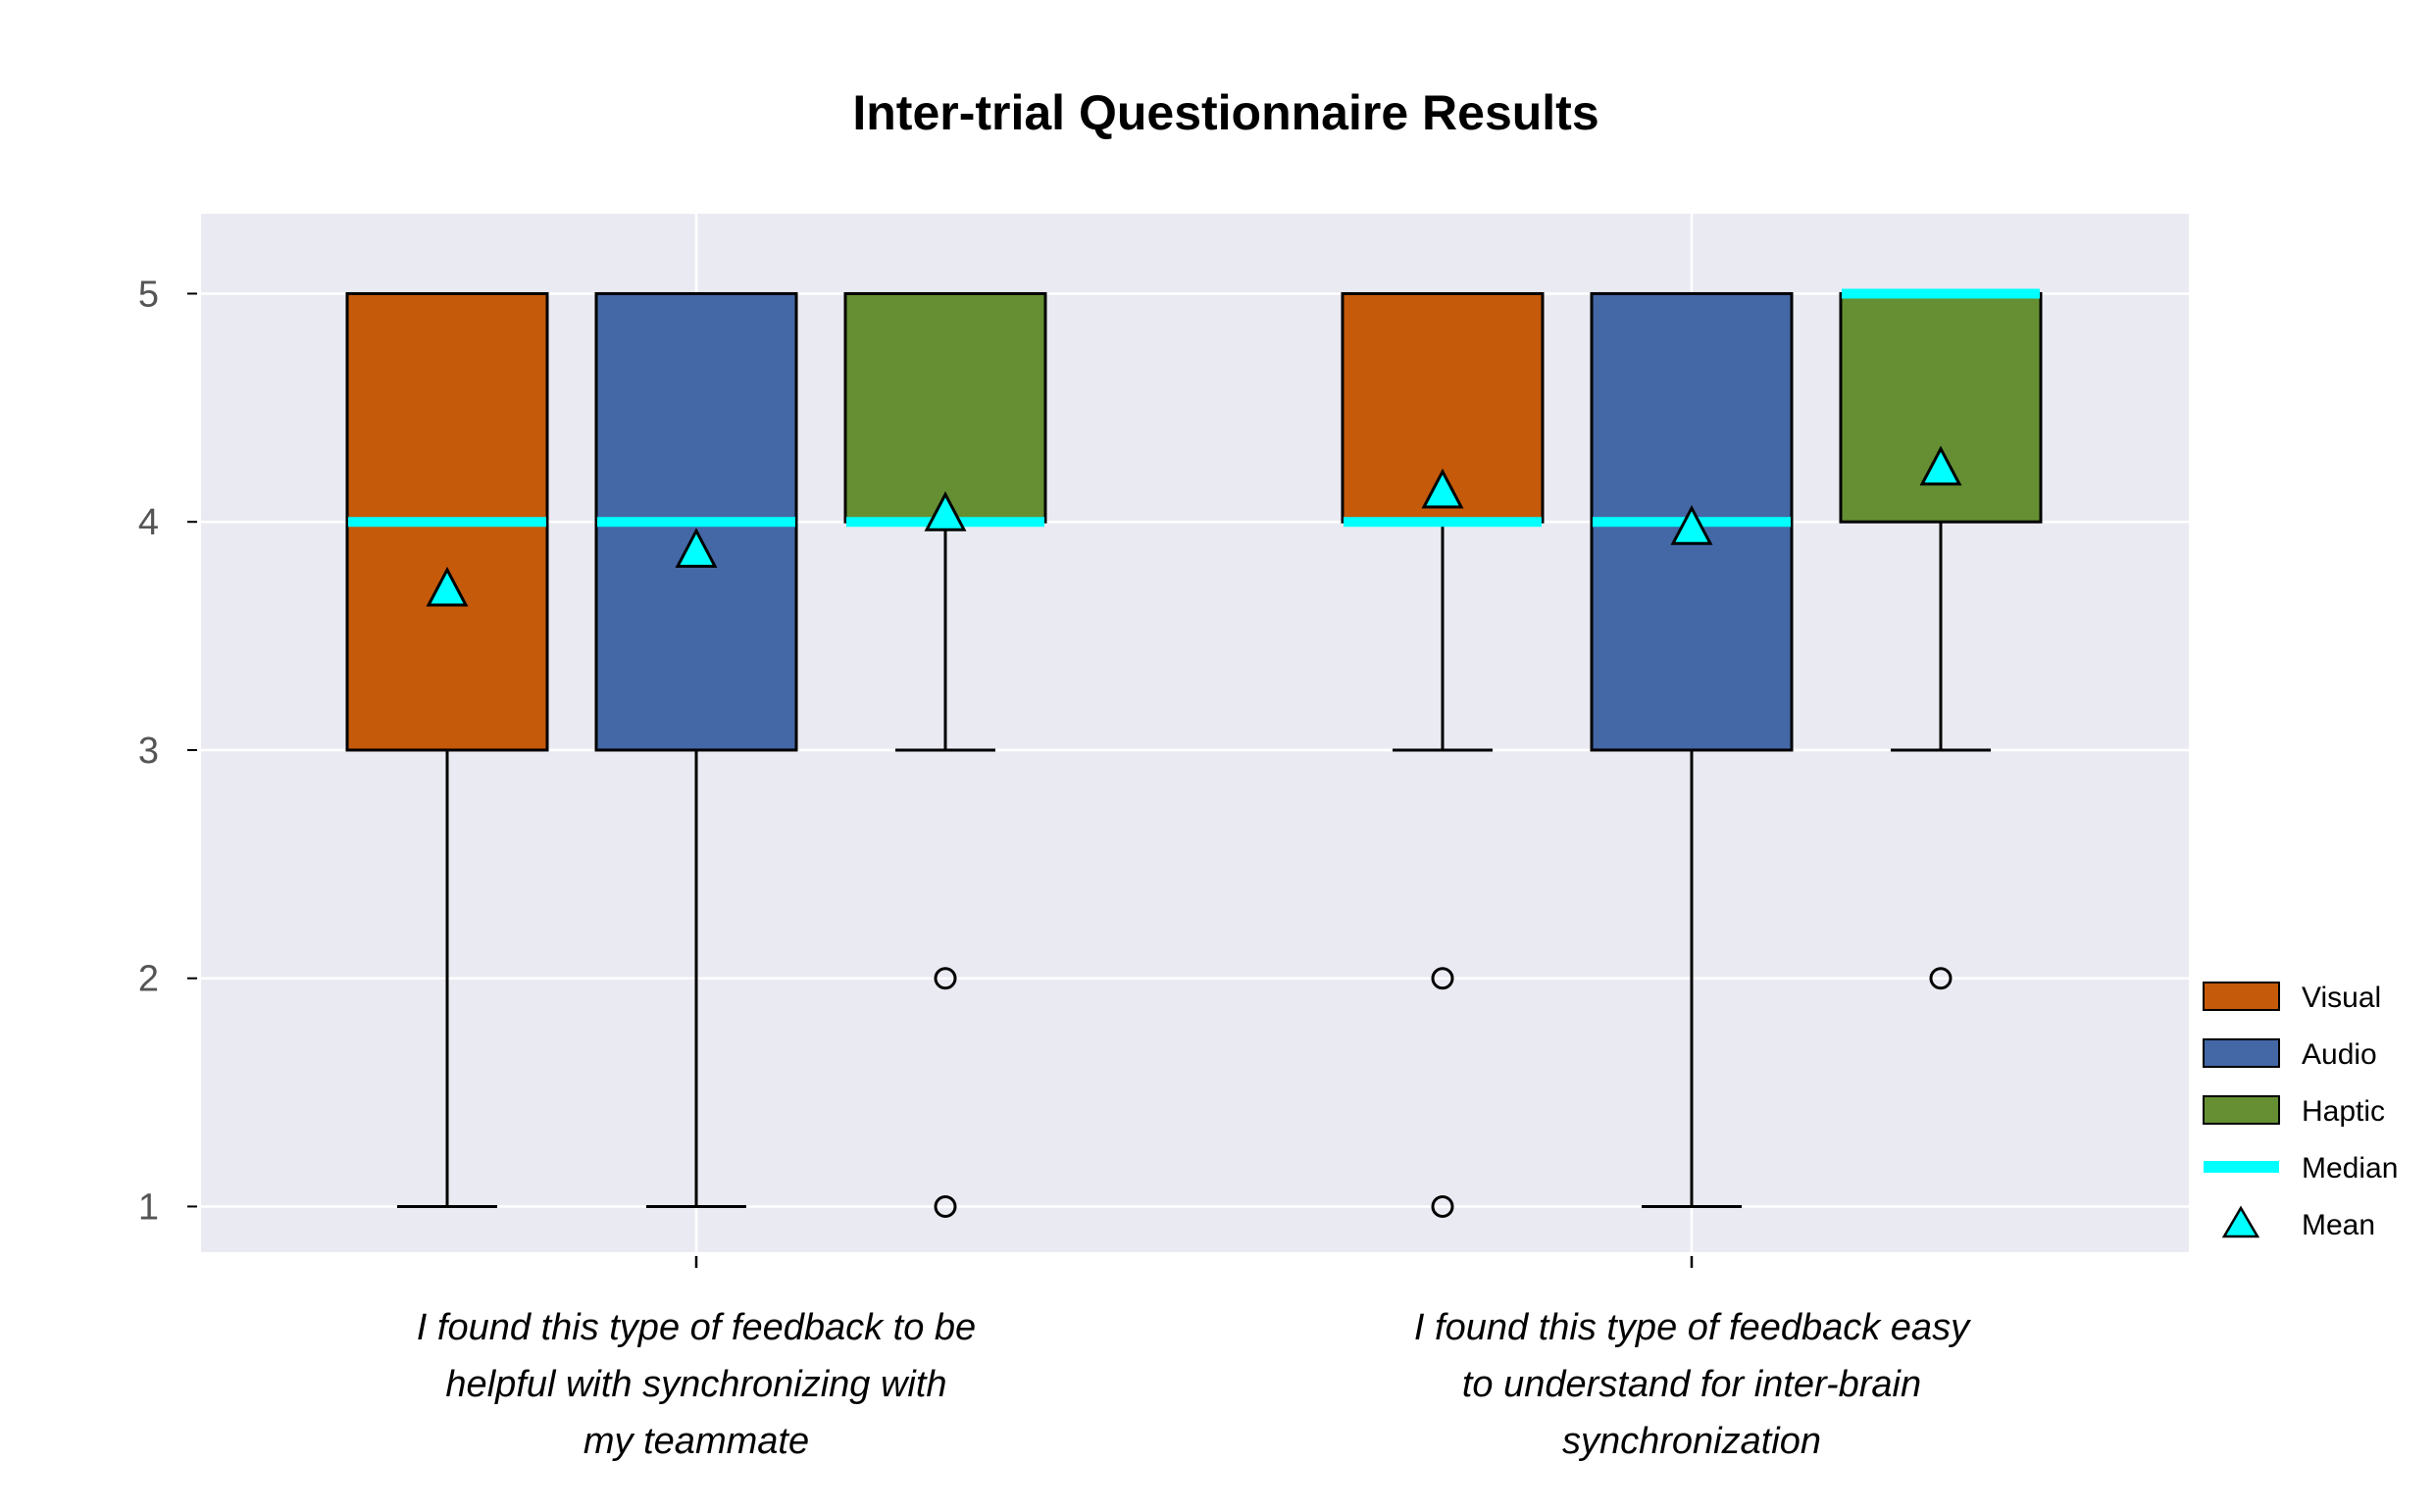 Image resolution: width=2435 pixels, height=1512 pixels. I want to click on y-tick-label: 2, so click(148, 979).